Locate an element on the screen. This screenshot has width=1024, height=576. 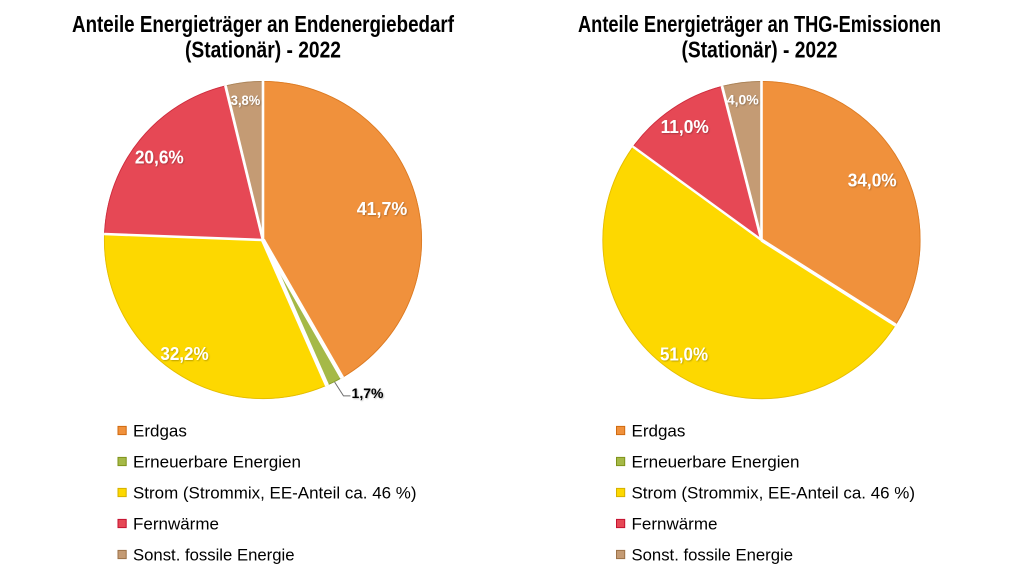
svg-text: 11,0% is located at coordinates (685, 127).